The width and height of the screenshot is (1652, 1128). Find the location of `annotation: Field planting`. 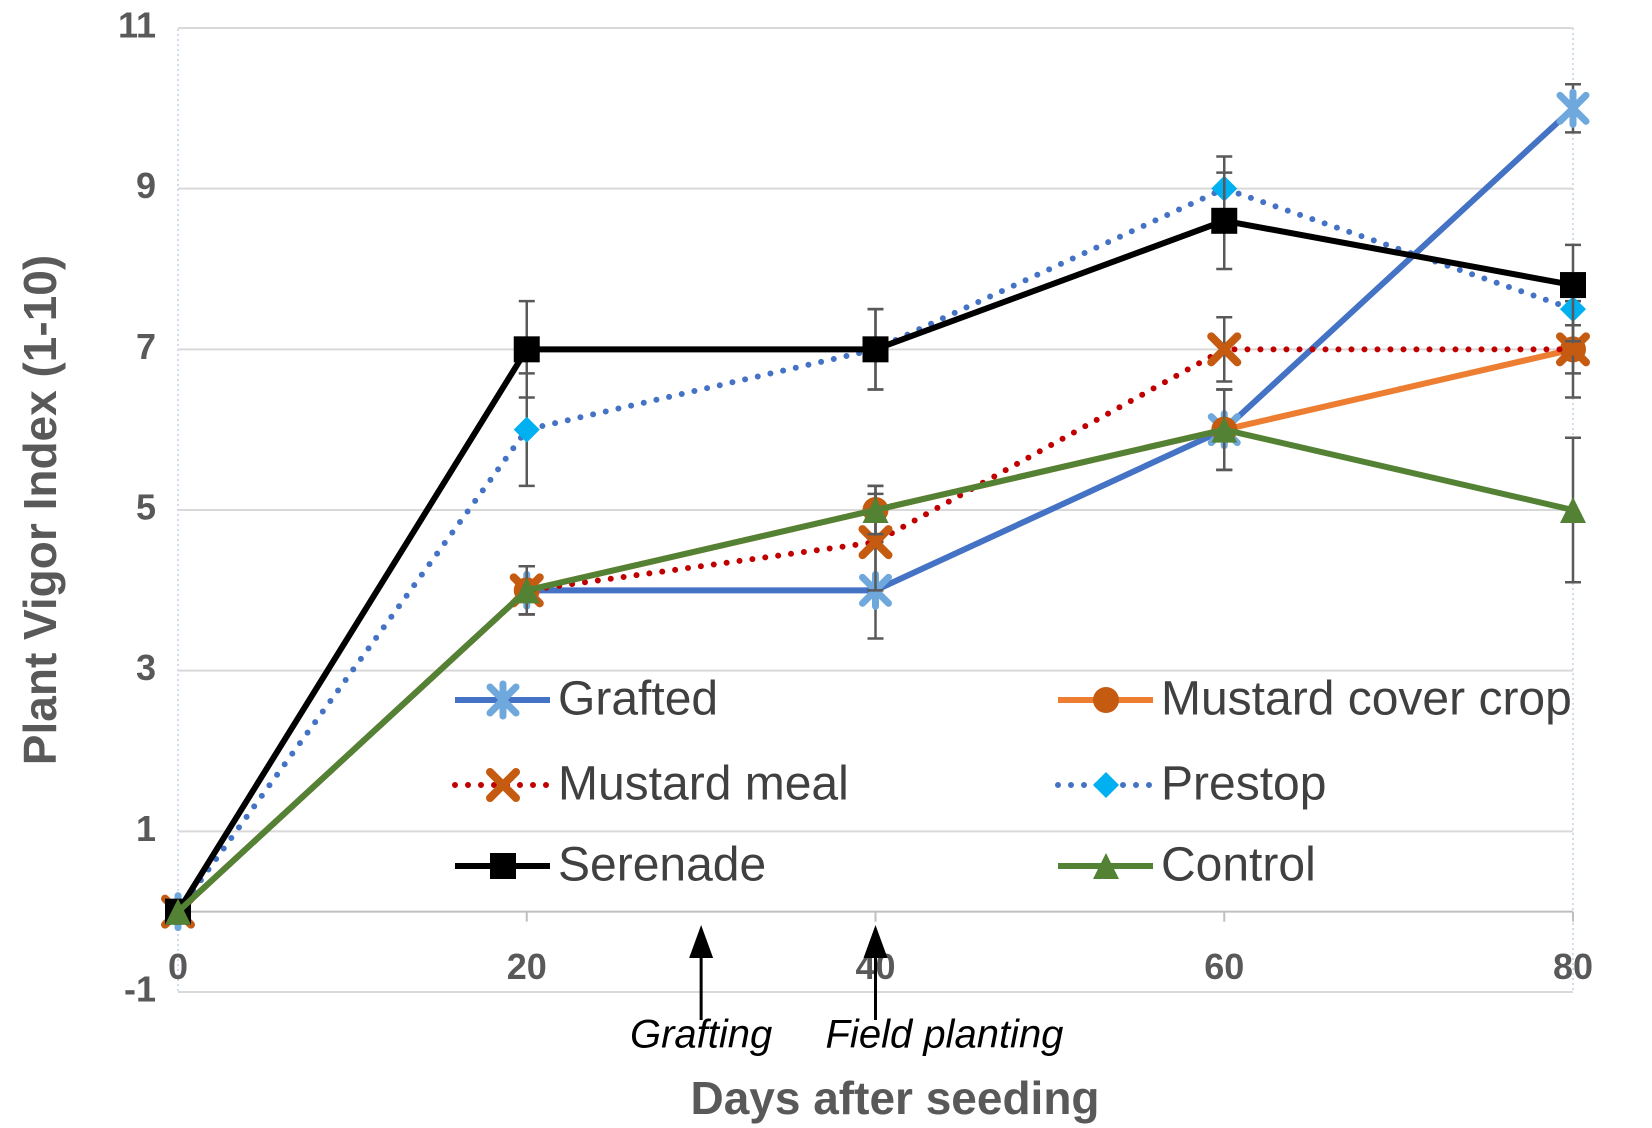

annotation: Field planting is located at coordinates (945, 1035).